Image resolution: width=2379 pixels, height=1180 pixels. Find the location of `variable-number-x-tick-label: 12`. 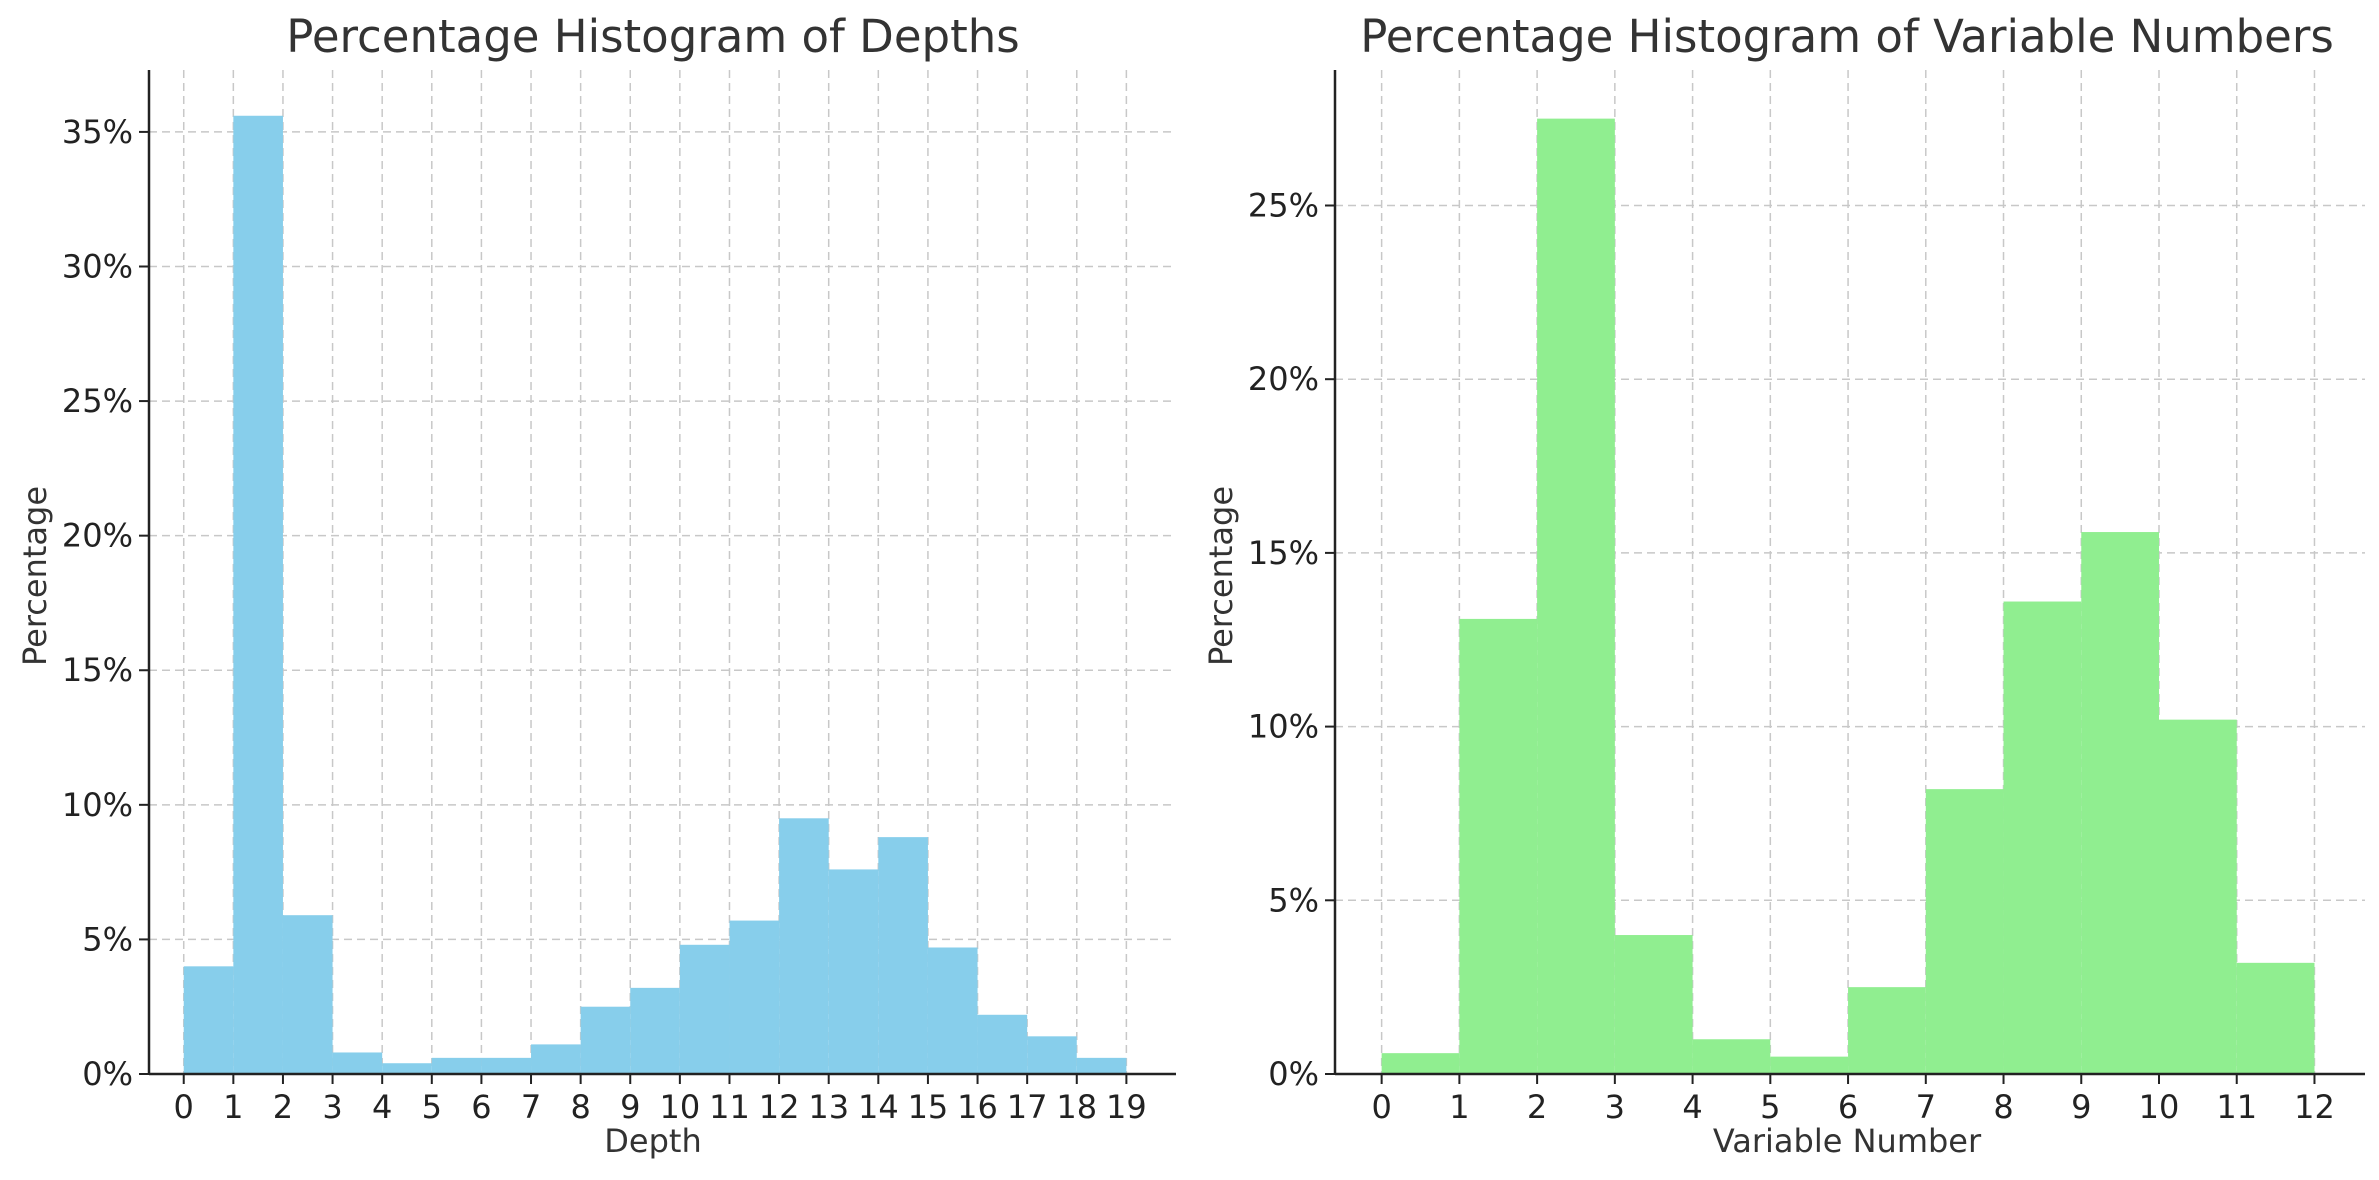

variable-number-x-tick-label: 12 is located at coordinates (2314, 1107).